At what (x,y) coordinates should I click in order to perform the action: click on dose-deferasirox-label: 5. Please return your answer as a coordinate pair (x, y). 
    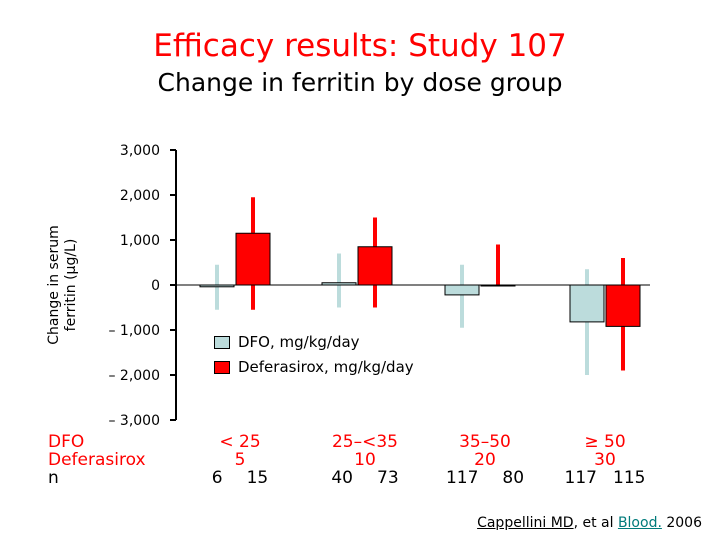
    Looking at the image, I should click on (240, 460).